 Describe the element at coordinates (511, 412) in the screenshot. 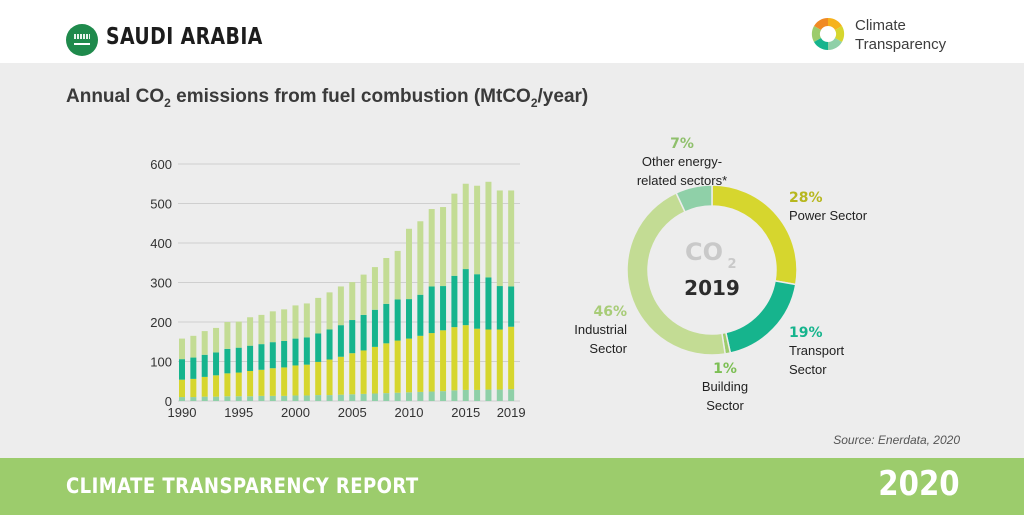

I see `x-tick-label: 2019` at that location.